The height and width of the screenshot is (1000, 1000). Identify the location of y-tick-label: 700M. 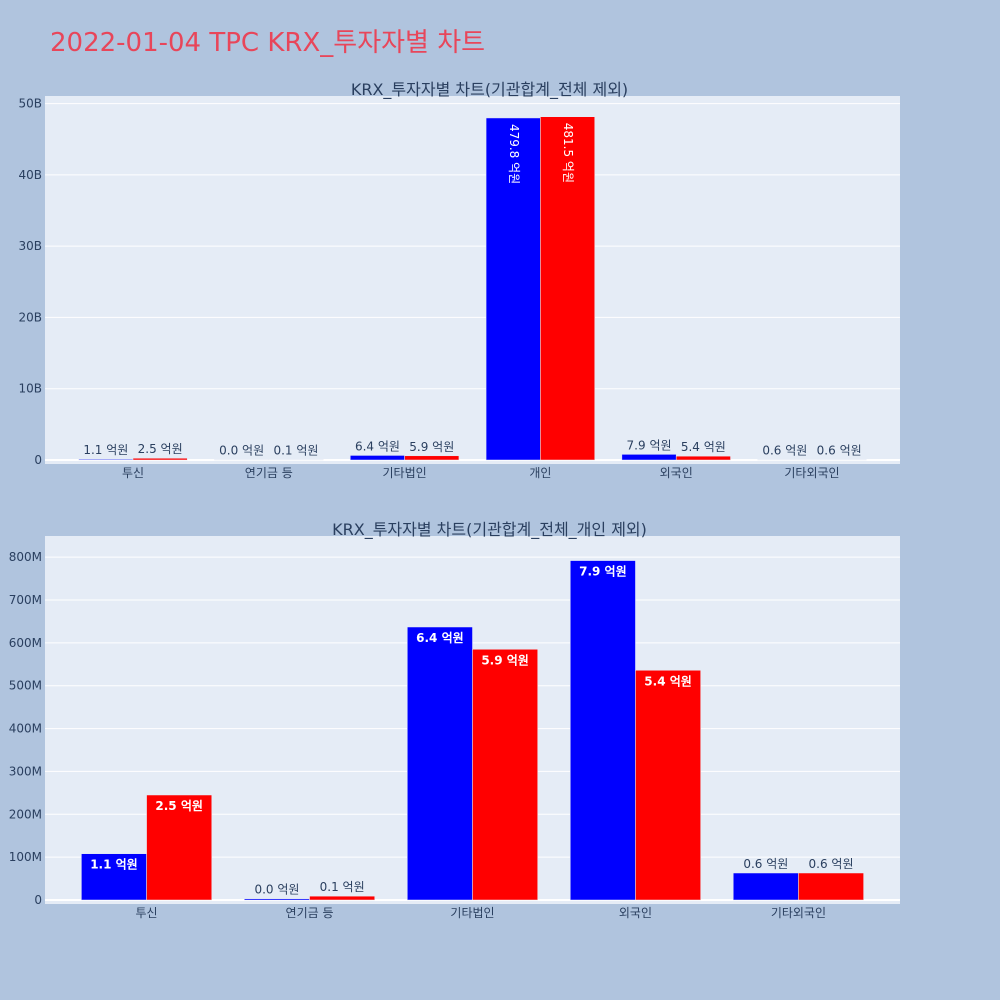
(25, 600).